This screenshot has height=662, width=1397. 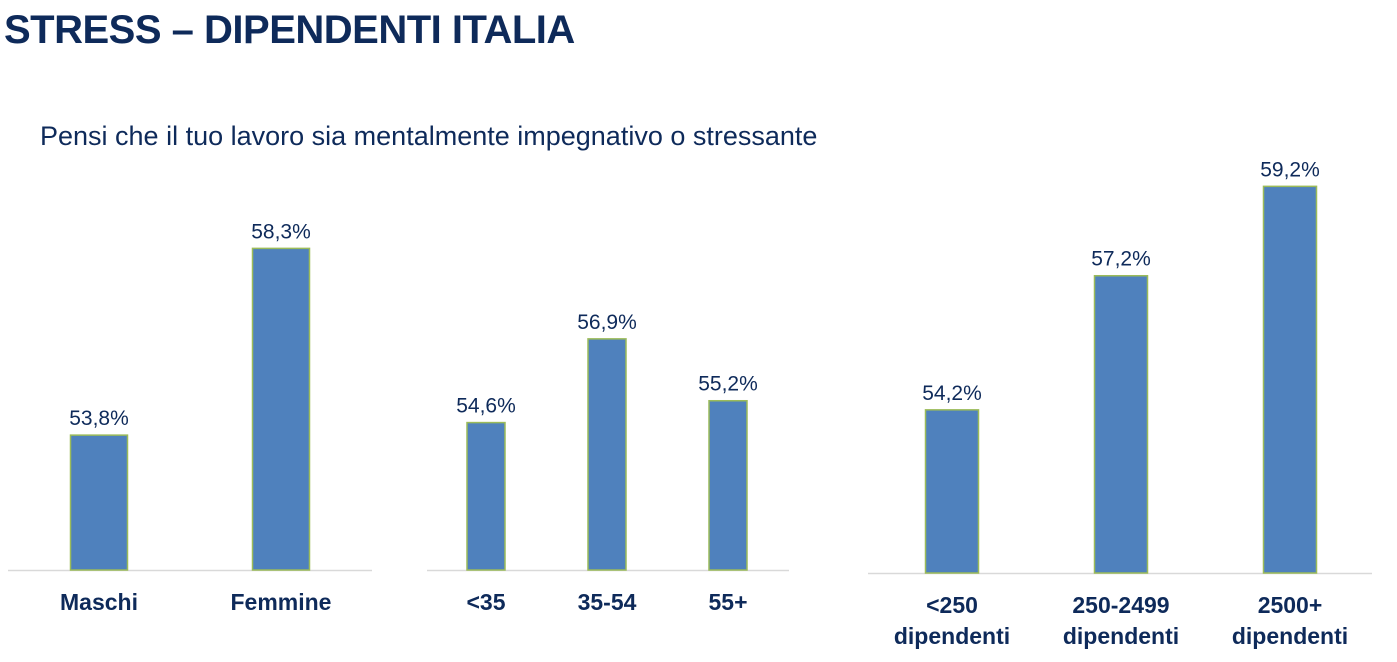 What do you see at coordinates (952, 393) in the screenshot?
I see `data-label: 54,2%` at bounding box center [952, 393].